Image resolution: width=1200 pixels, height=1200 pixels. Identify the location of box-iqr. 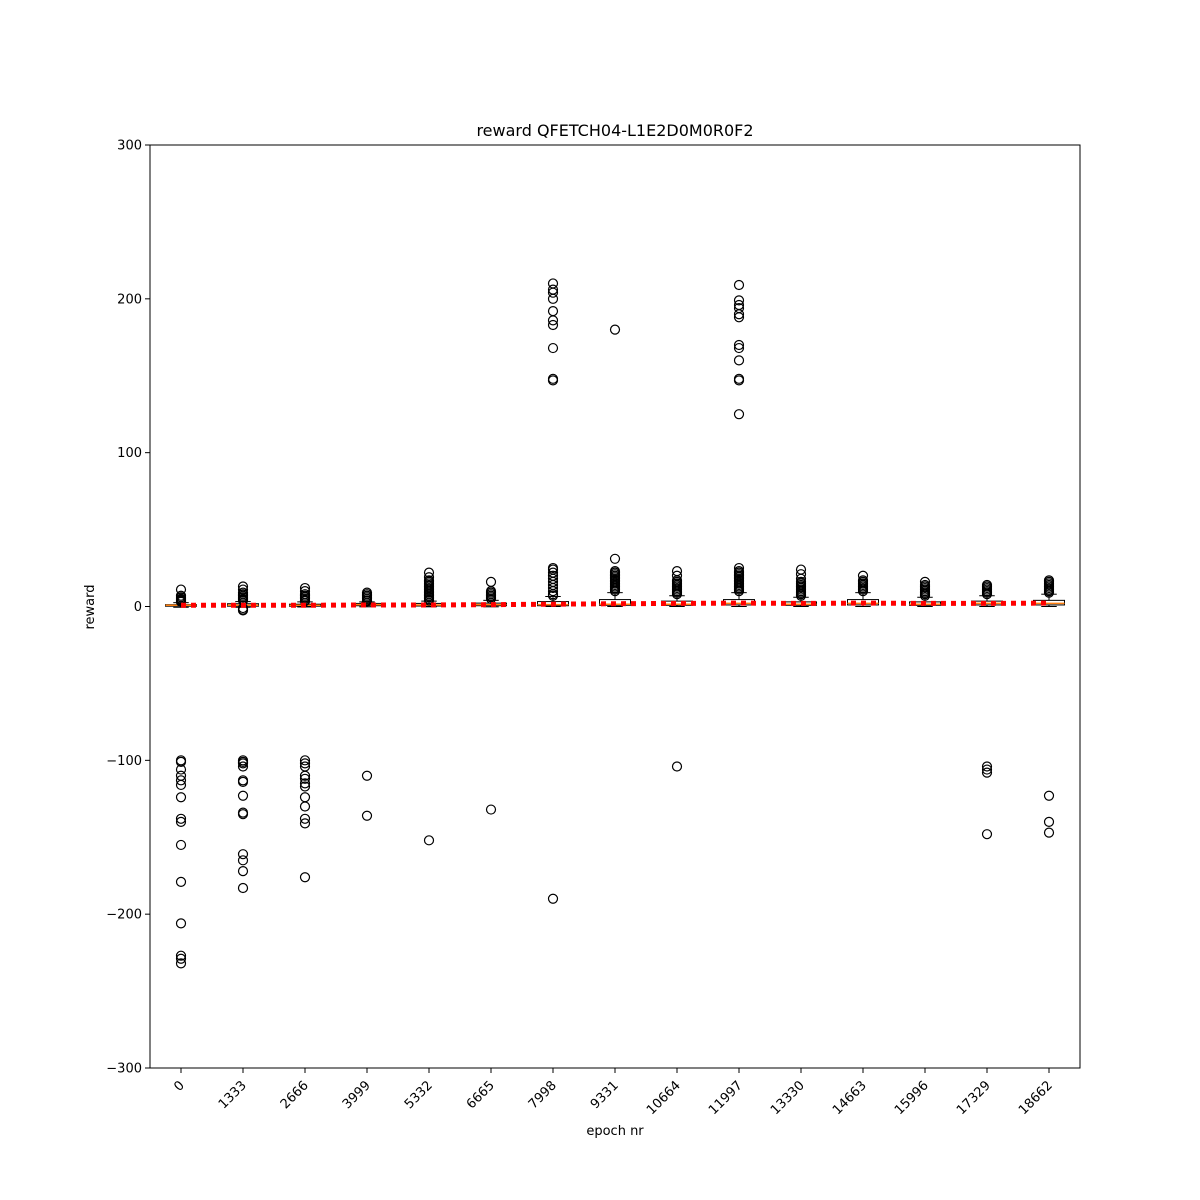
(1049, 602).